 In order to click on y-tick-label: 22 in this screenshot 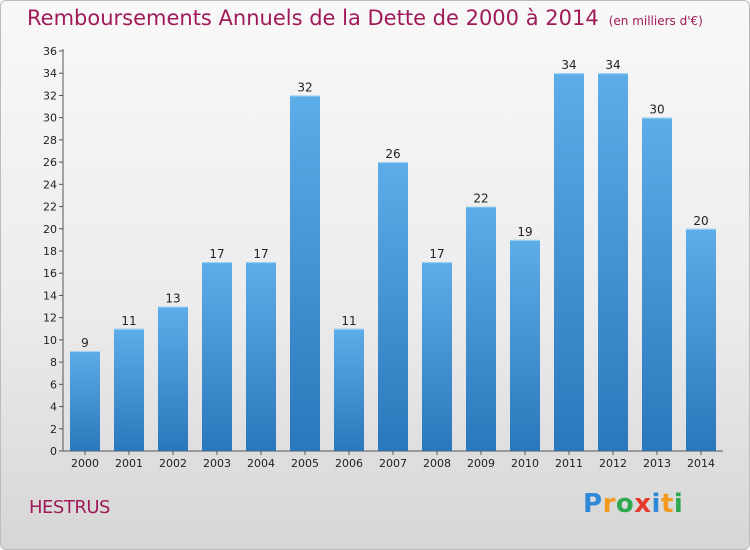, I will do `click(50, 207)`.